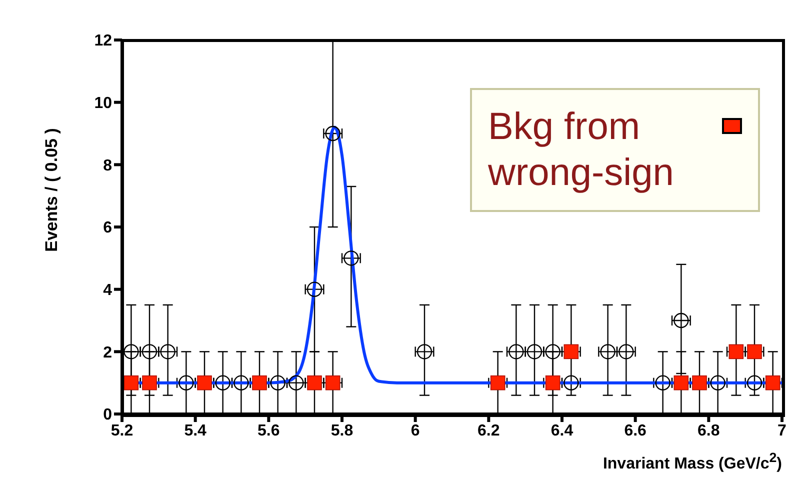  Describe the element at coordinates (107, 353) in the screenshot. I see `y-tick-label: 2` at that location.